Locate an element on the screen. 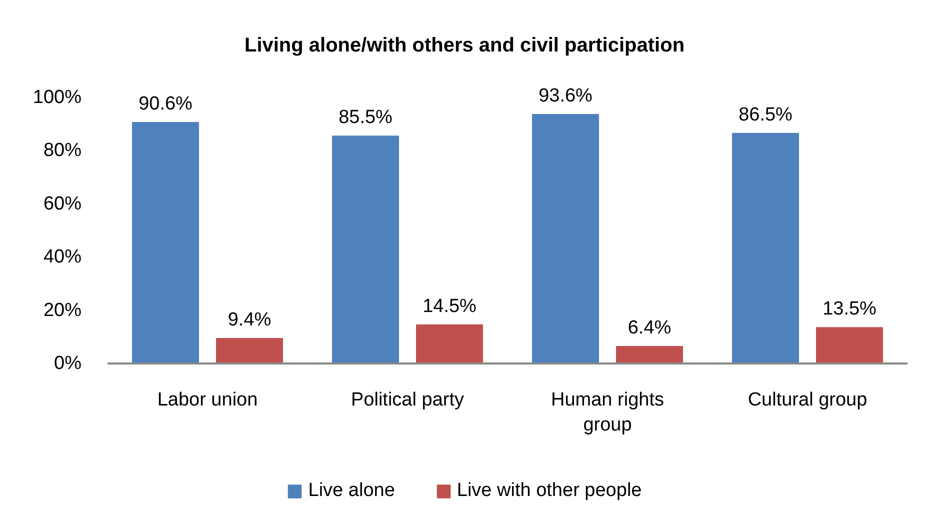 The height and width of the screenshot is (516, 928). y-tick-label: 100% is located at coordinates (57, 97).